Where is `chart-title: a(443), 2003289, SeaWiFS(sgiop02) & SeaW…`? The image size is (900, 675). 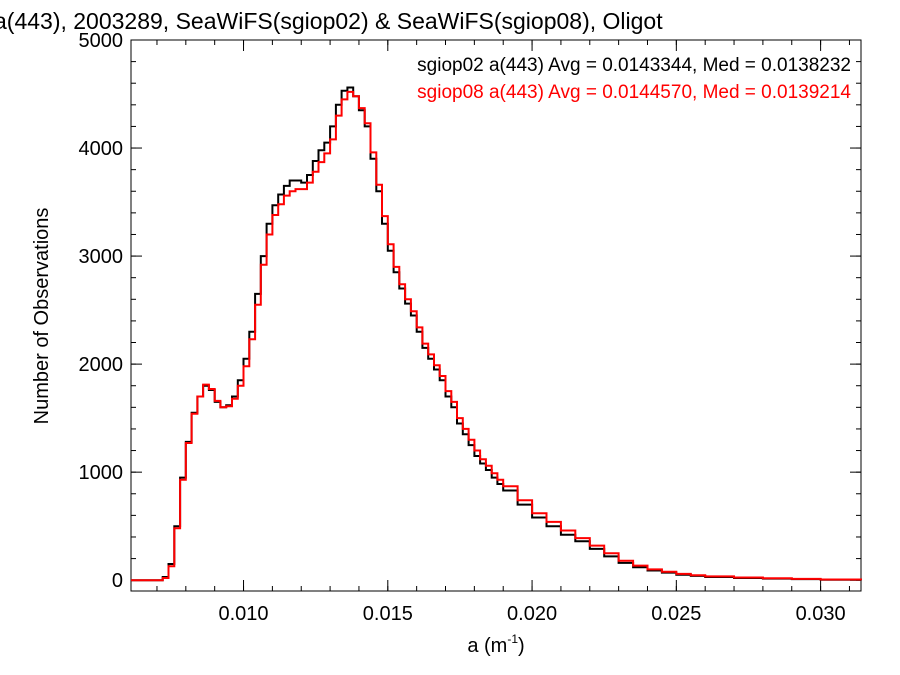 chart-title: a(443), 2003289, SeaWiFS(sgiop02) & SeaW… is located at coordinates (331, 21).